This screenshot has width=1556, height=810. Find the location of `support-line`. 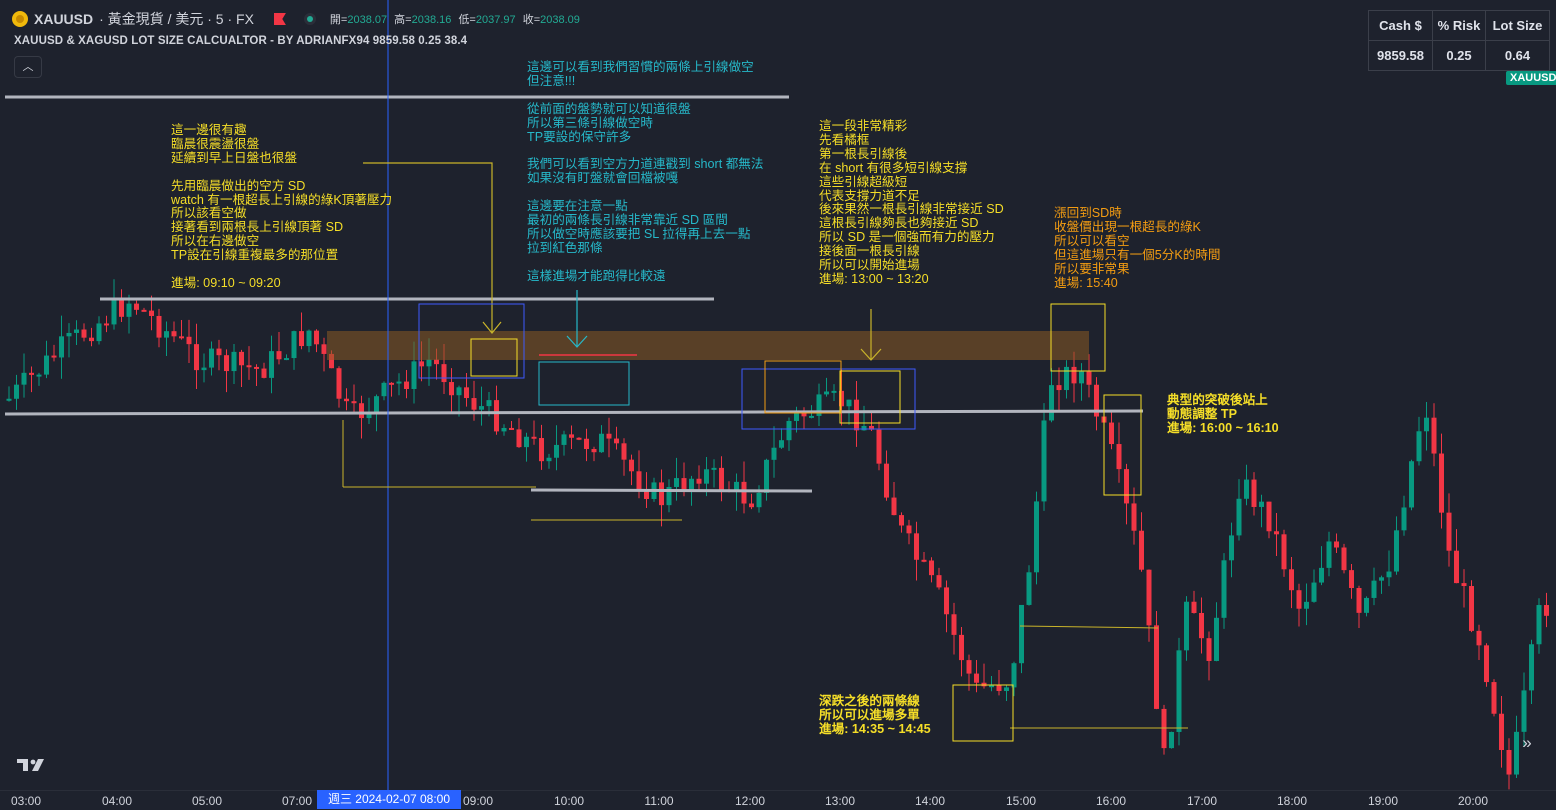

support-line is located at coordinates (671, 490).